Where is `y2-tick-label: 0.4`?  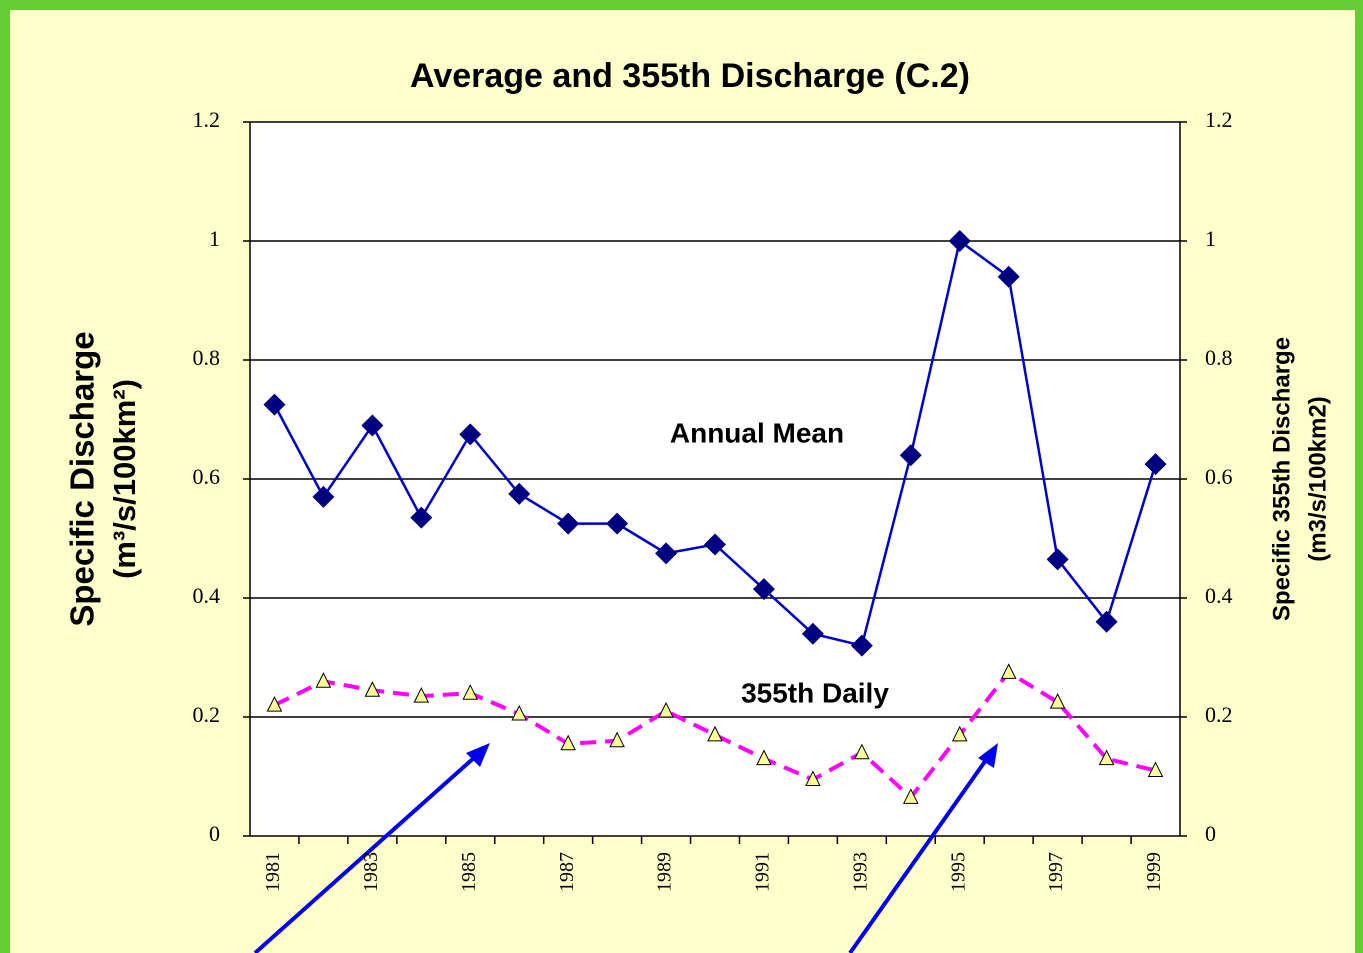 y2-tick-label: 0.4 is located at coordinates (1219, 595).